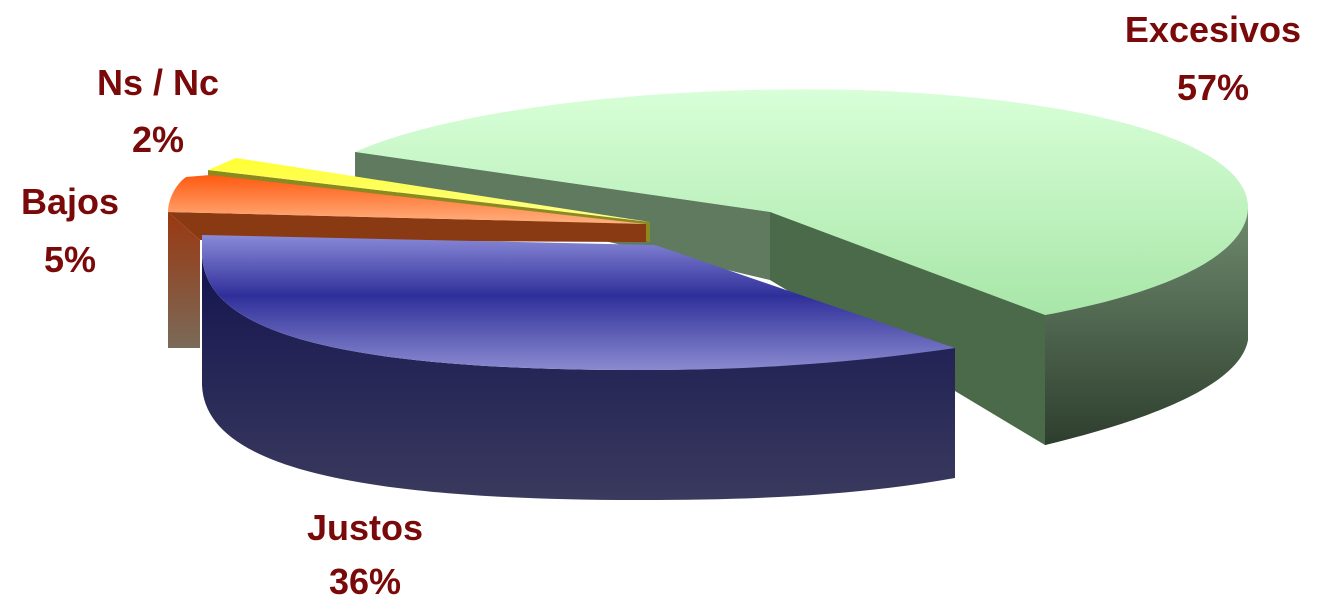 The height and width of the screenshot is (598, 1322). Describe the element at coordinates (1213, 87) in the screenshot. I see `label-excesivos-value: 57%` at that location.